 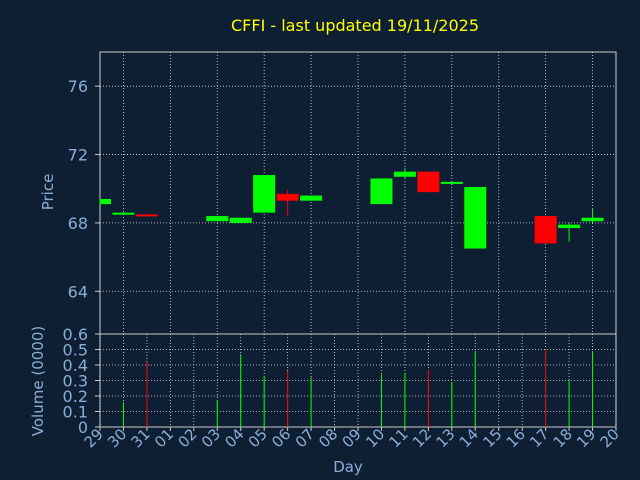 I want to click on x-tick-label: 01, so click(x=164, y=438).